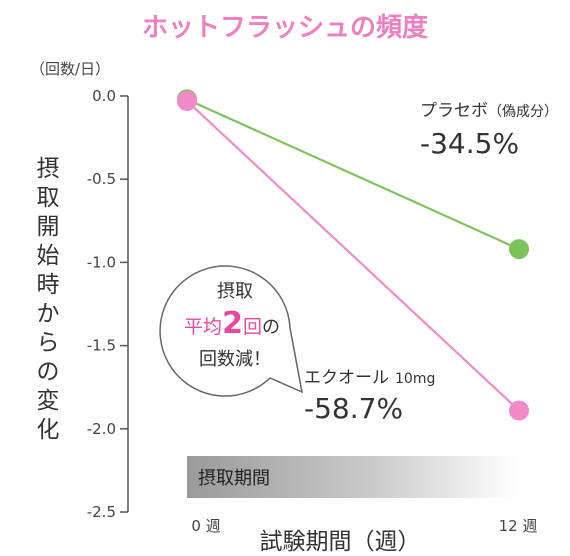 Image resolution: width=570 pixels, height=556 pixels. Describe the element at coordinates (101, 179) in the screenshot. I see `y-tick-label: -0.5` at that location.